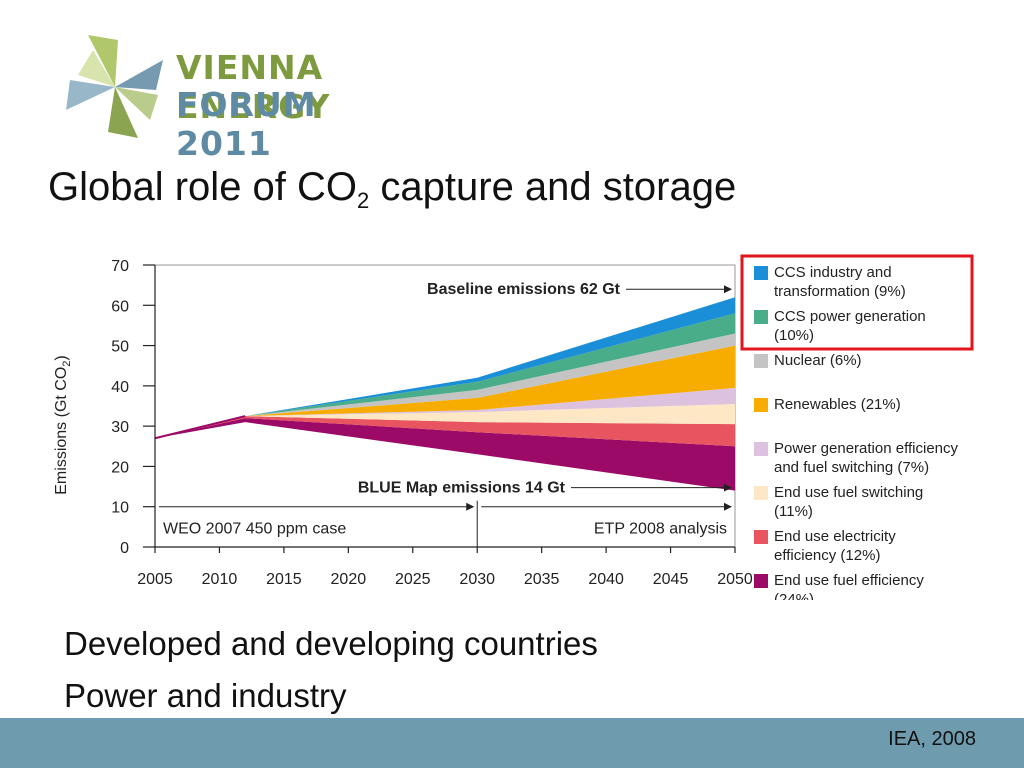  What do you see at coordinates (794, 595) in the screenshot?
I see `legend-line: (24%)` at bounding box center [794, 595].